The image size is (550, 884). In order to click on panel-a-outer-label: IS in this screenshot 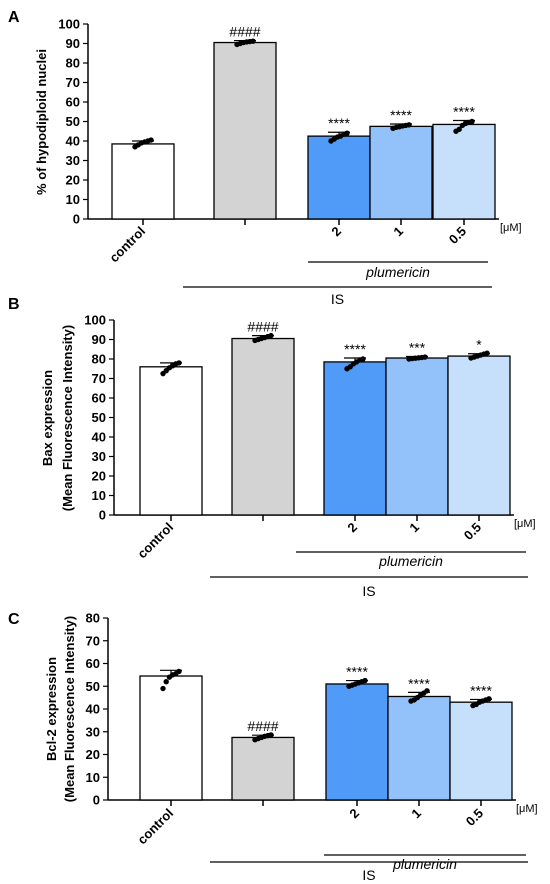, I will do `click(337, 299)`.